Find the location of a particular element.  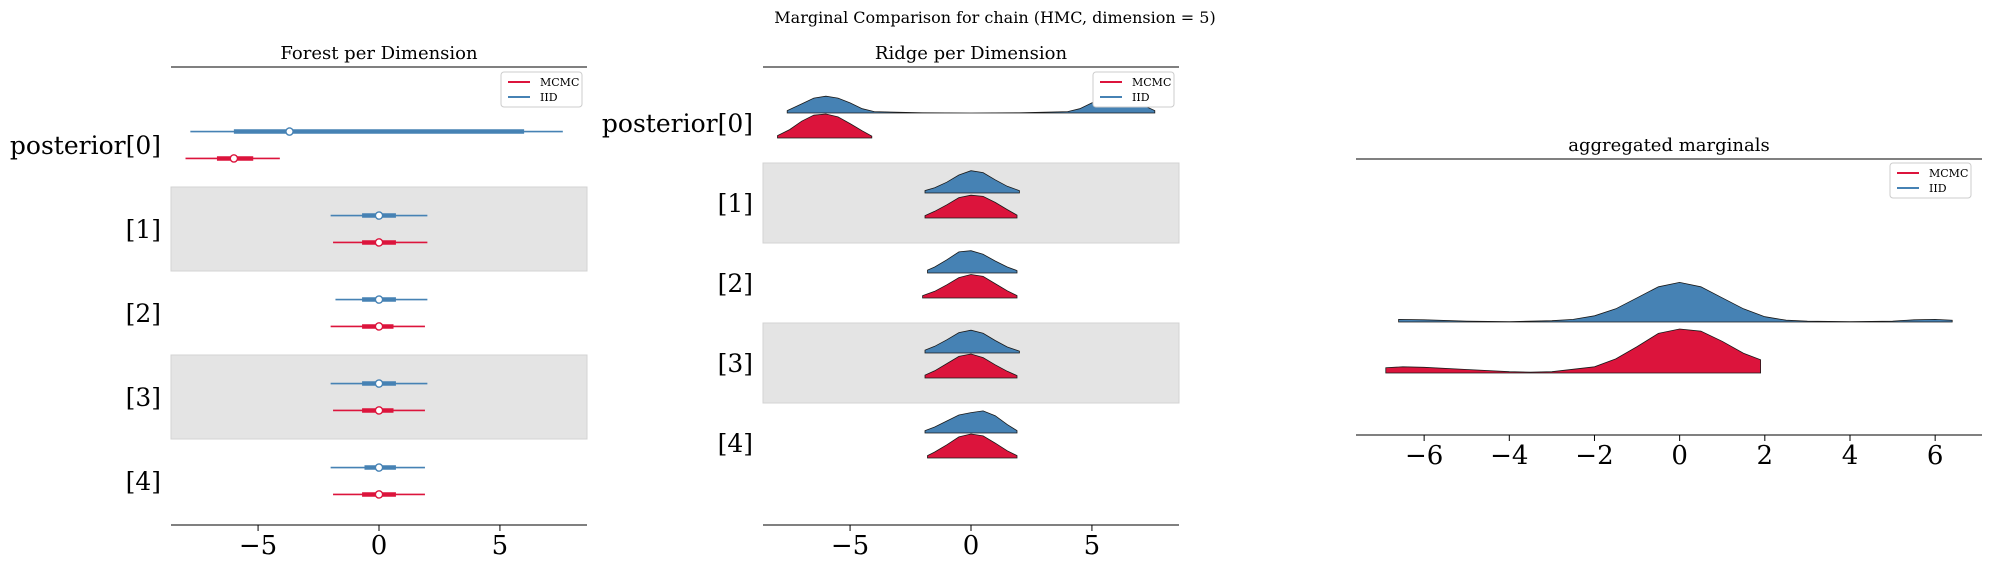

panel-title: Ridge per Dimension is located at coordinates (971, 53).